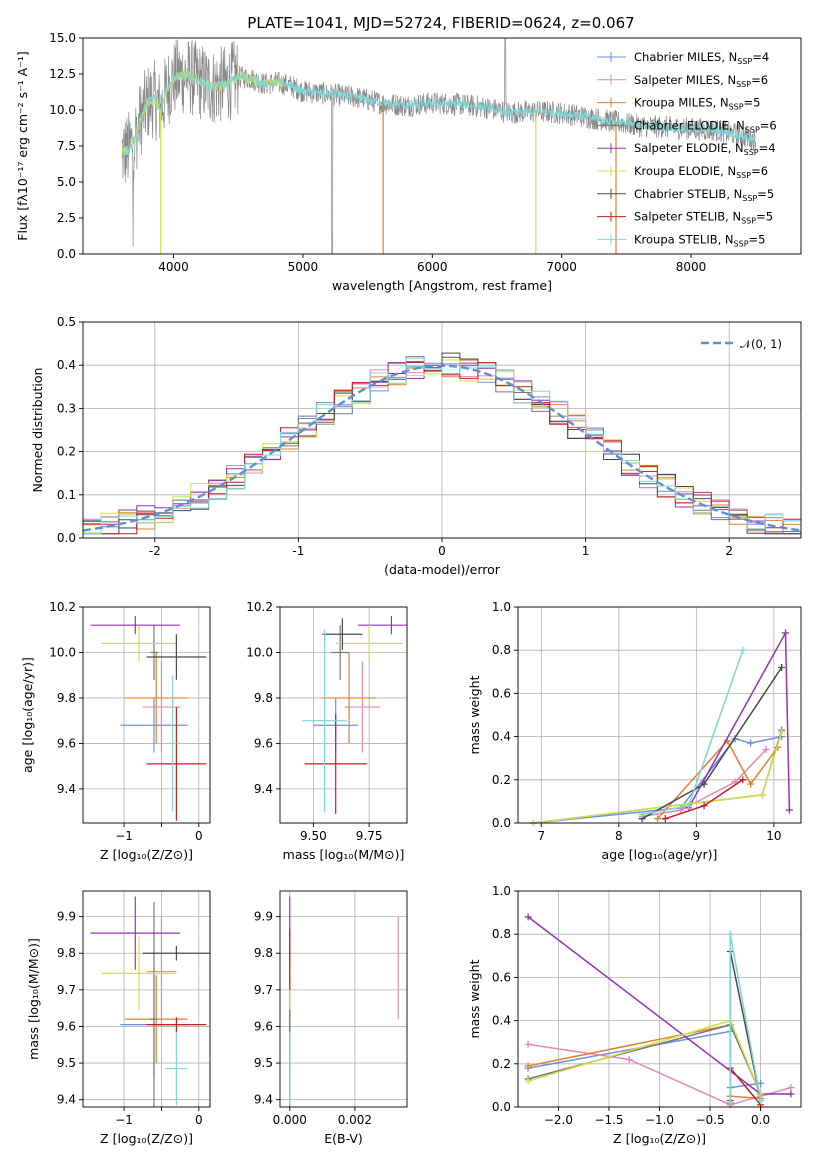 The width and height of the screenshot is (819, 1170). What do you see at coordinates (442, 551) in the screenshot?
I see `x-tick-label: 0` at bounding box center [442, 551].